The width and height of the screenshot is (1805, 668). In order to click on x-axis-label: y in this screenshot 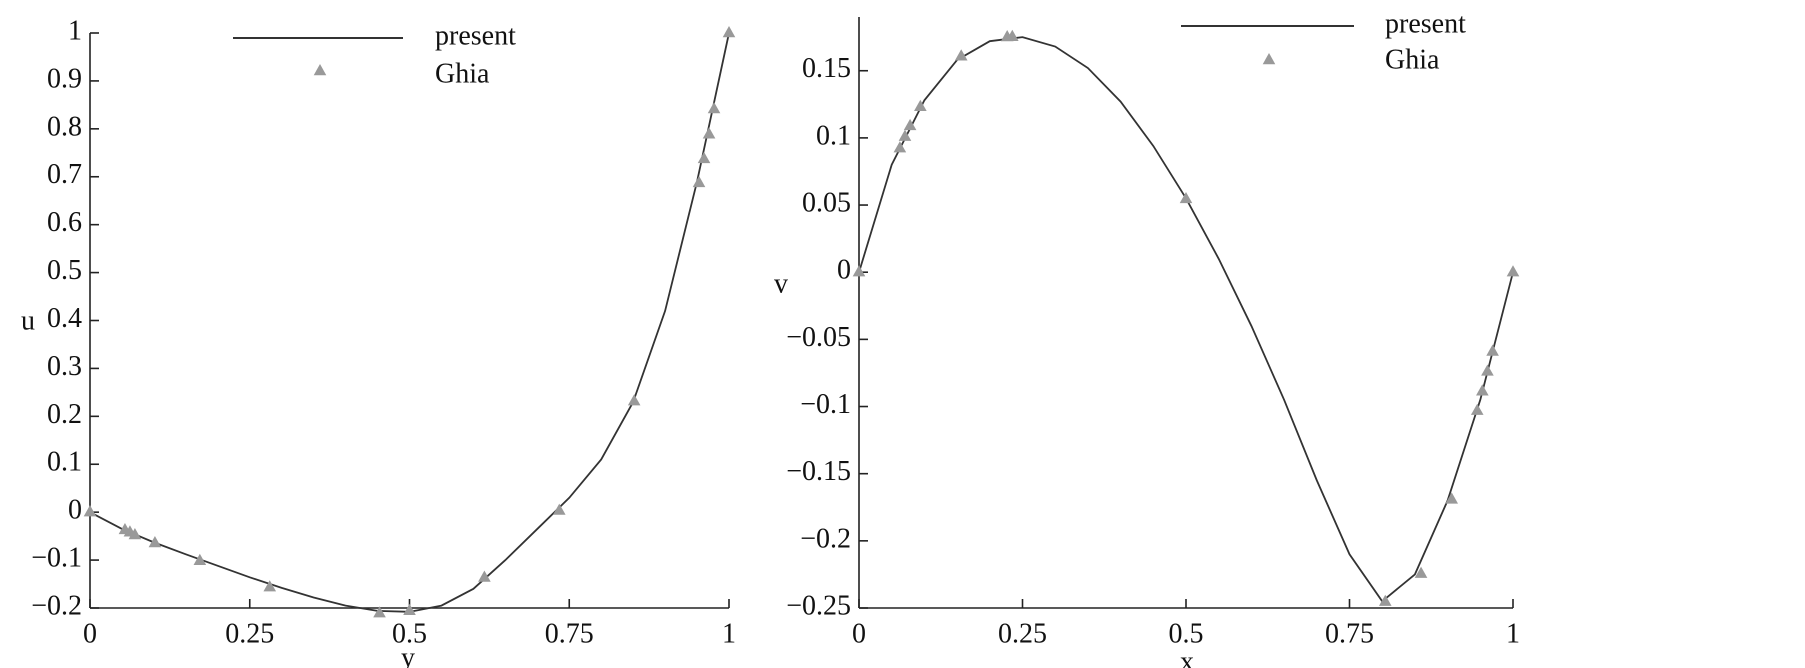, I will do `click(408, 655)`.